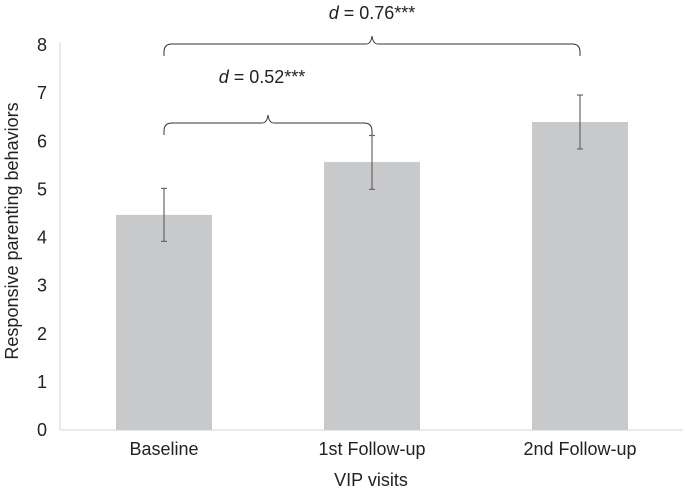  Describe the element at coordinates (371, 449) in the screenshot. I see `x-tick-label: 1st Follow-up` at that location.